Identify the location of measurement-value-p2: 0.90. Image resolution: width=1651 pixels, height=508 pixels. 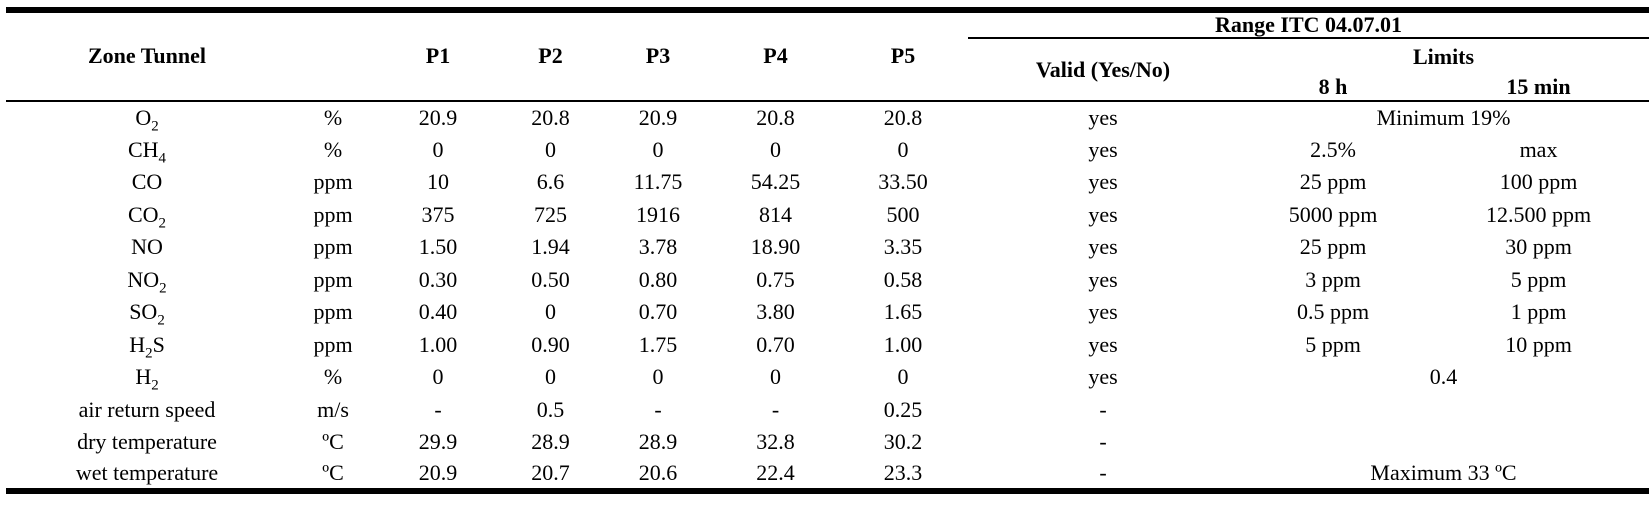
(550, 344).